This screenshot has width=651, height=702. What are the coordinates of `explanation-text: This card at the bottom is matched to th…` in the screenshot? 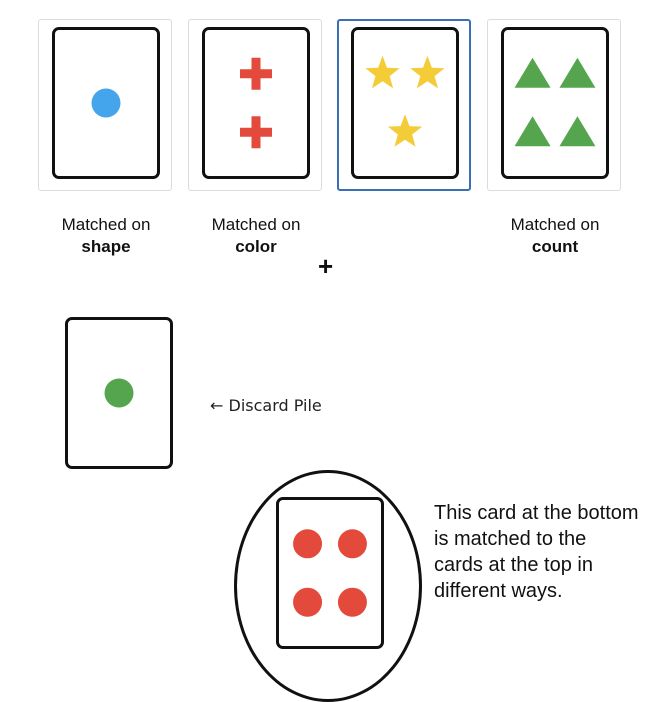 It's located at (536, 552).